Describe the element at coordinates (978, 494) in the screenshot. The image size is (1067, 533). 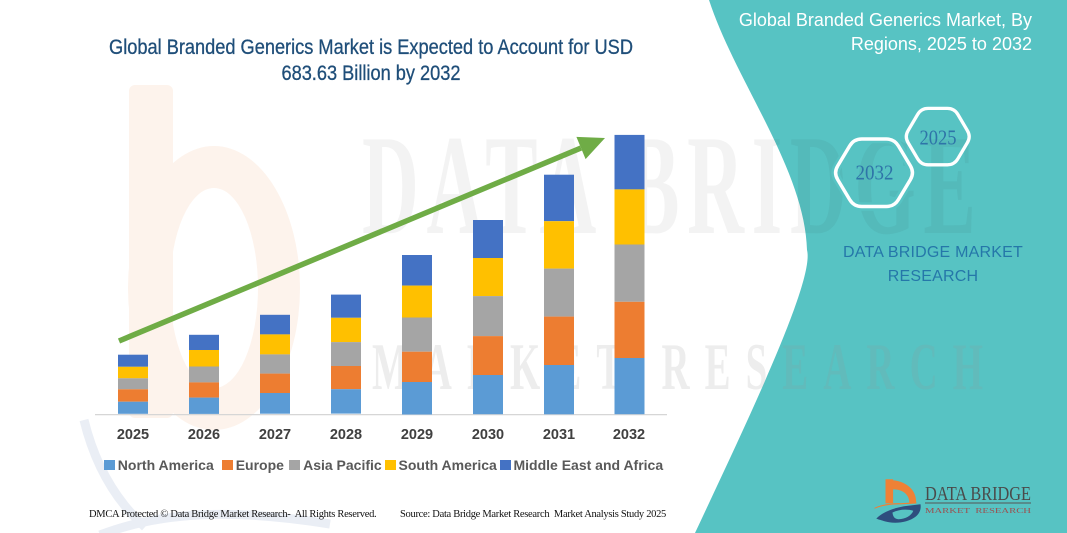
I see `svg-text: DATA BRIDGE` at that location.